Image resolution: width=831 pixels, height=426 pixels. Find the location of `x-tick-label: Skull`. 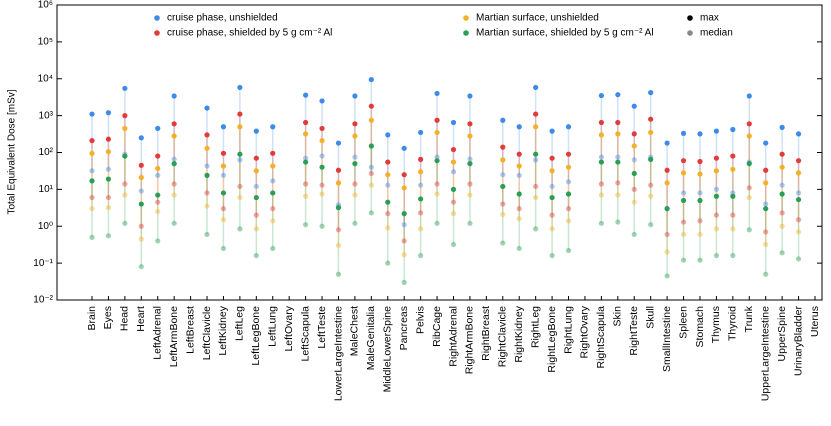

x-tick-label: Skull is located at coordinates (650, 317).